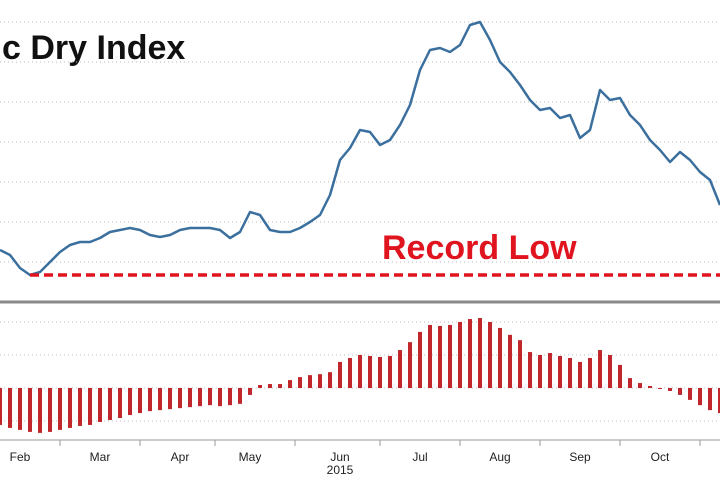 This screenshot has height=480, width=720. Describe the element at coordinates (419, 457) in the screenshot. I see `x-tick-label: Jul` at that location.